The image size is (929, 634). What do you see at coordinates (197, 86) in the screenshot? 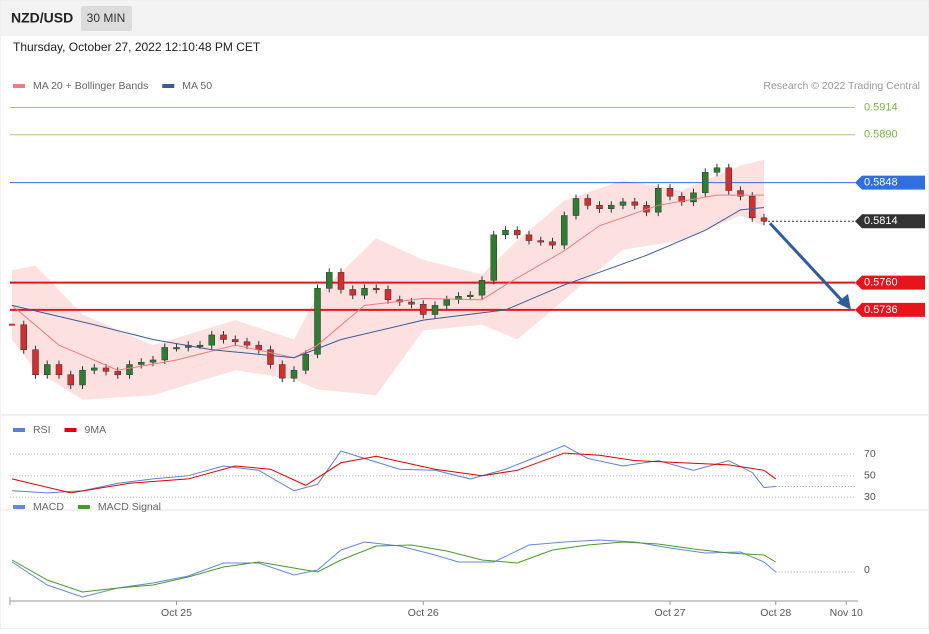
I see `legend-label: MA 50` at bounding box center [197, 86].